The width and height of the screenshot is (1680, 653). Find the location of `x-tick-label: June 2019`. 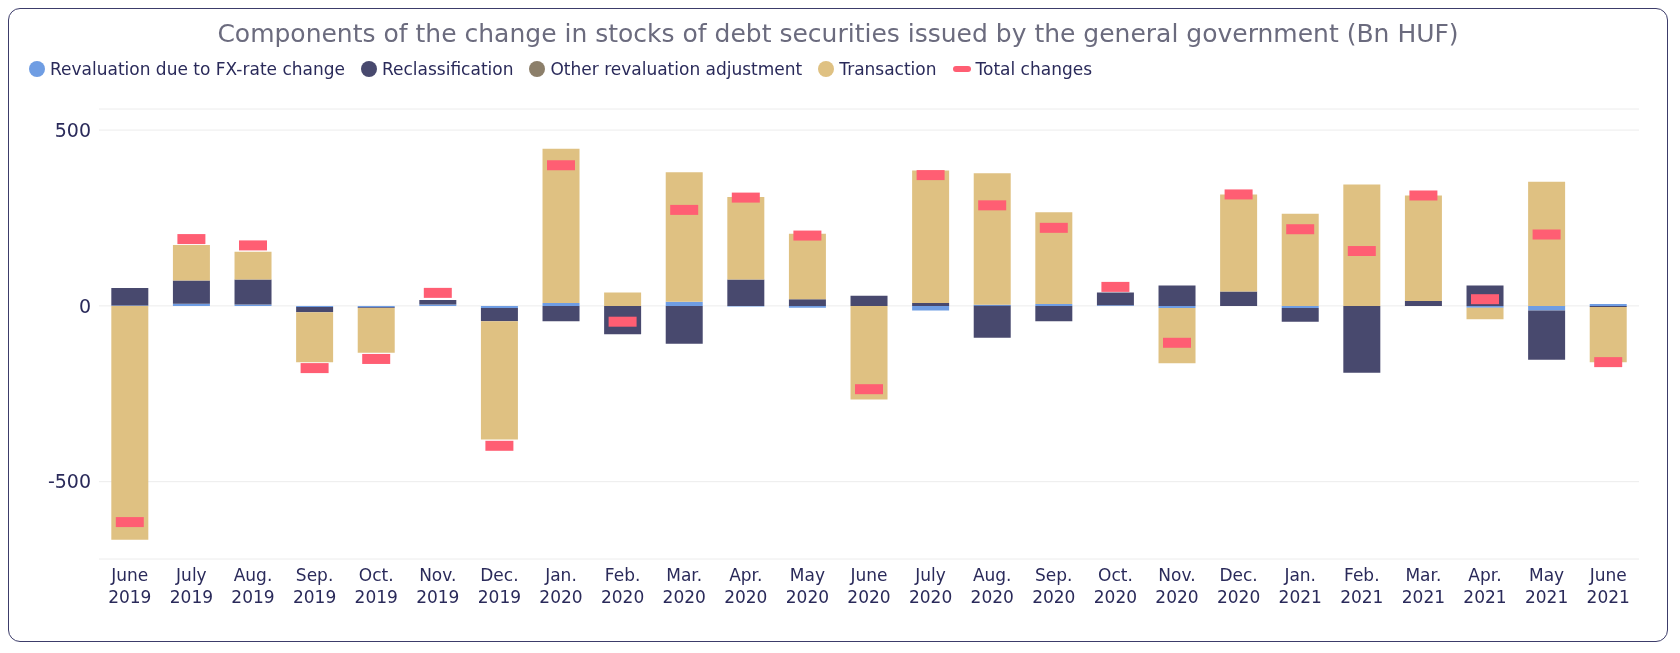

x-tick-label: June 2019 is located at coordinates (130, 586).